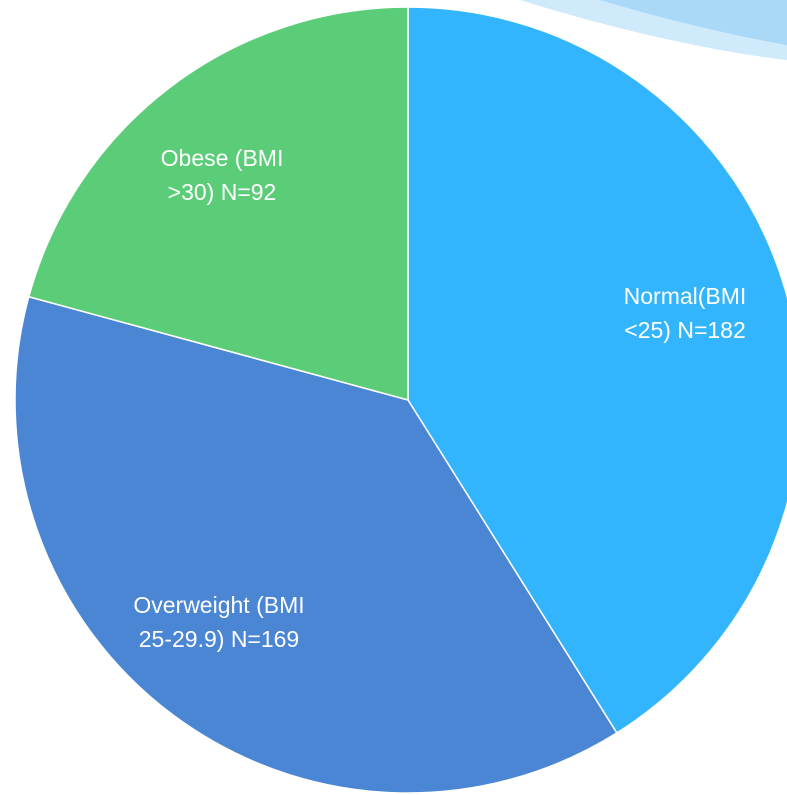 The width and height of the screenshot is (787, 795). What do you see at coordinates (248, 192) in the screenshot?
I see `value-label: N=92` at bounding box center [248, 192].